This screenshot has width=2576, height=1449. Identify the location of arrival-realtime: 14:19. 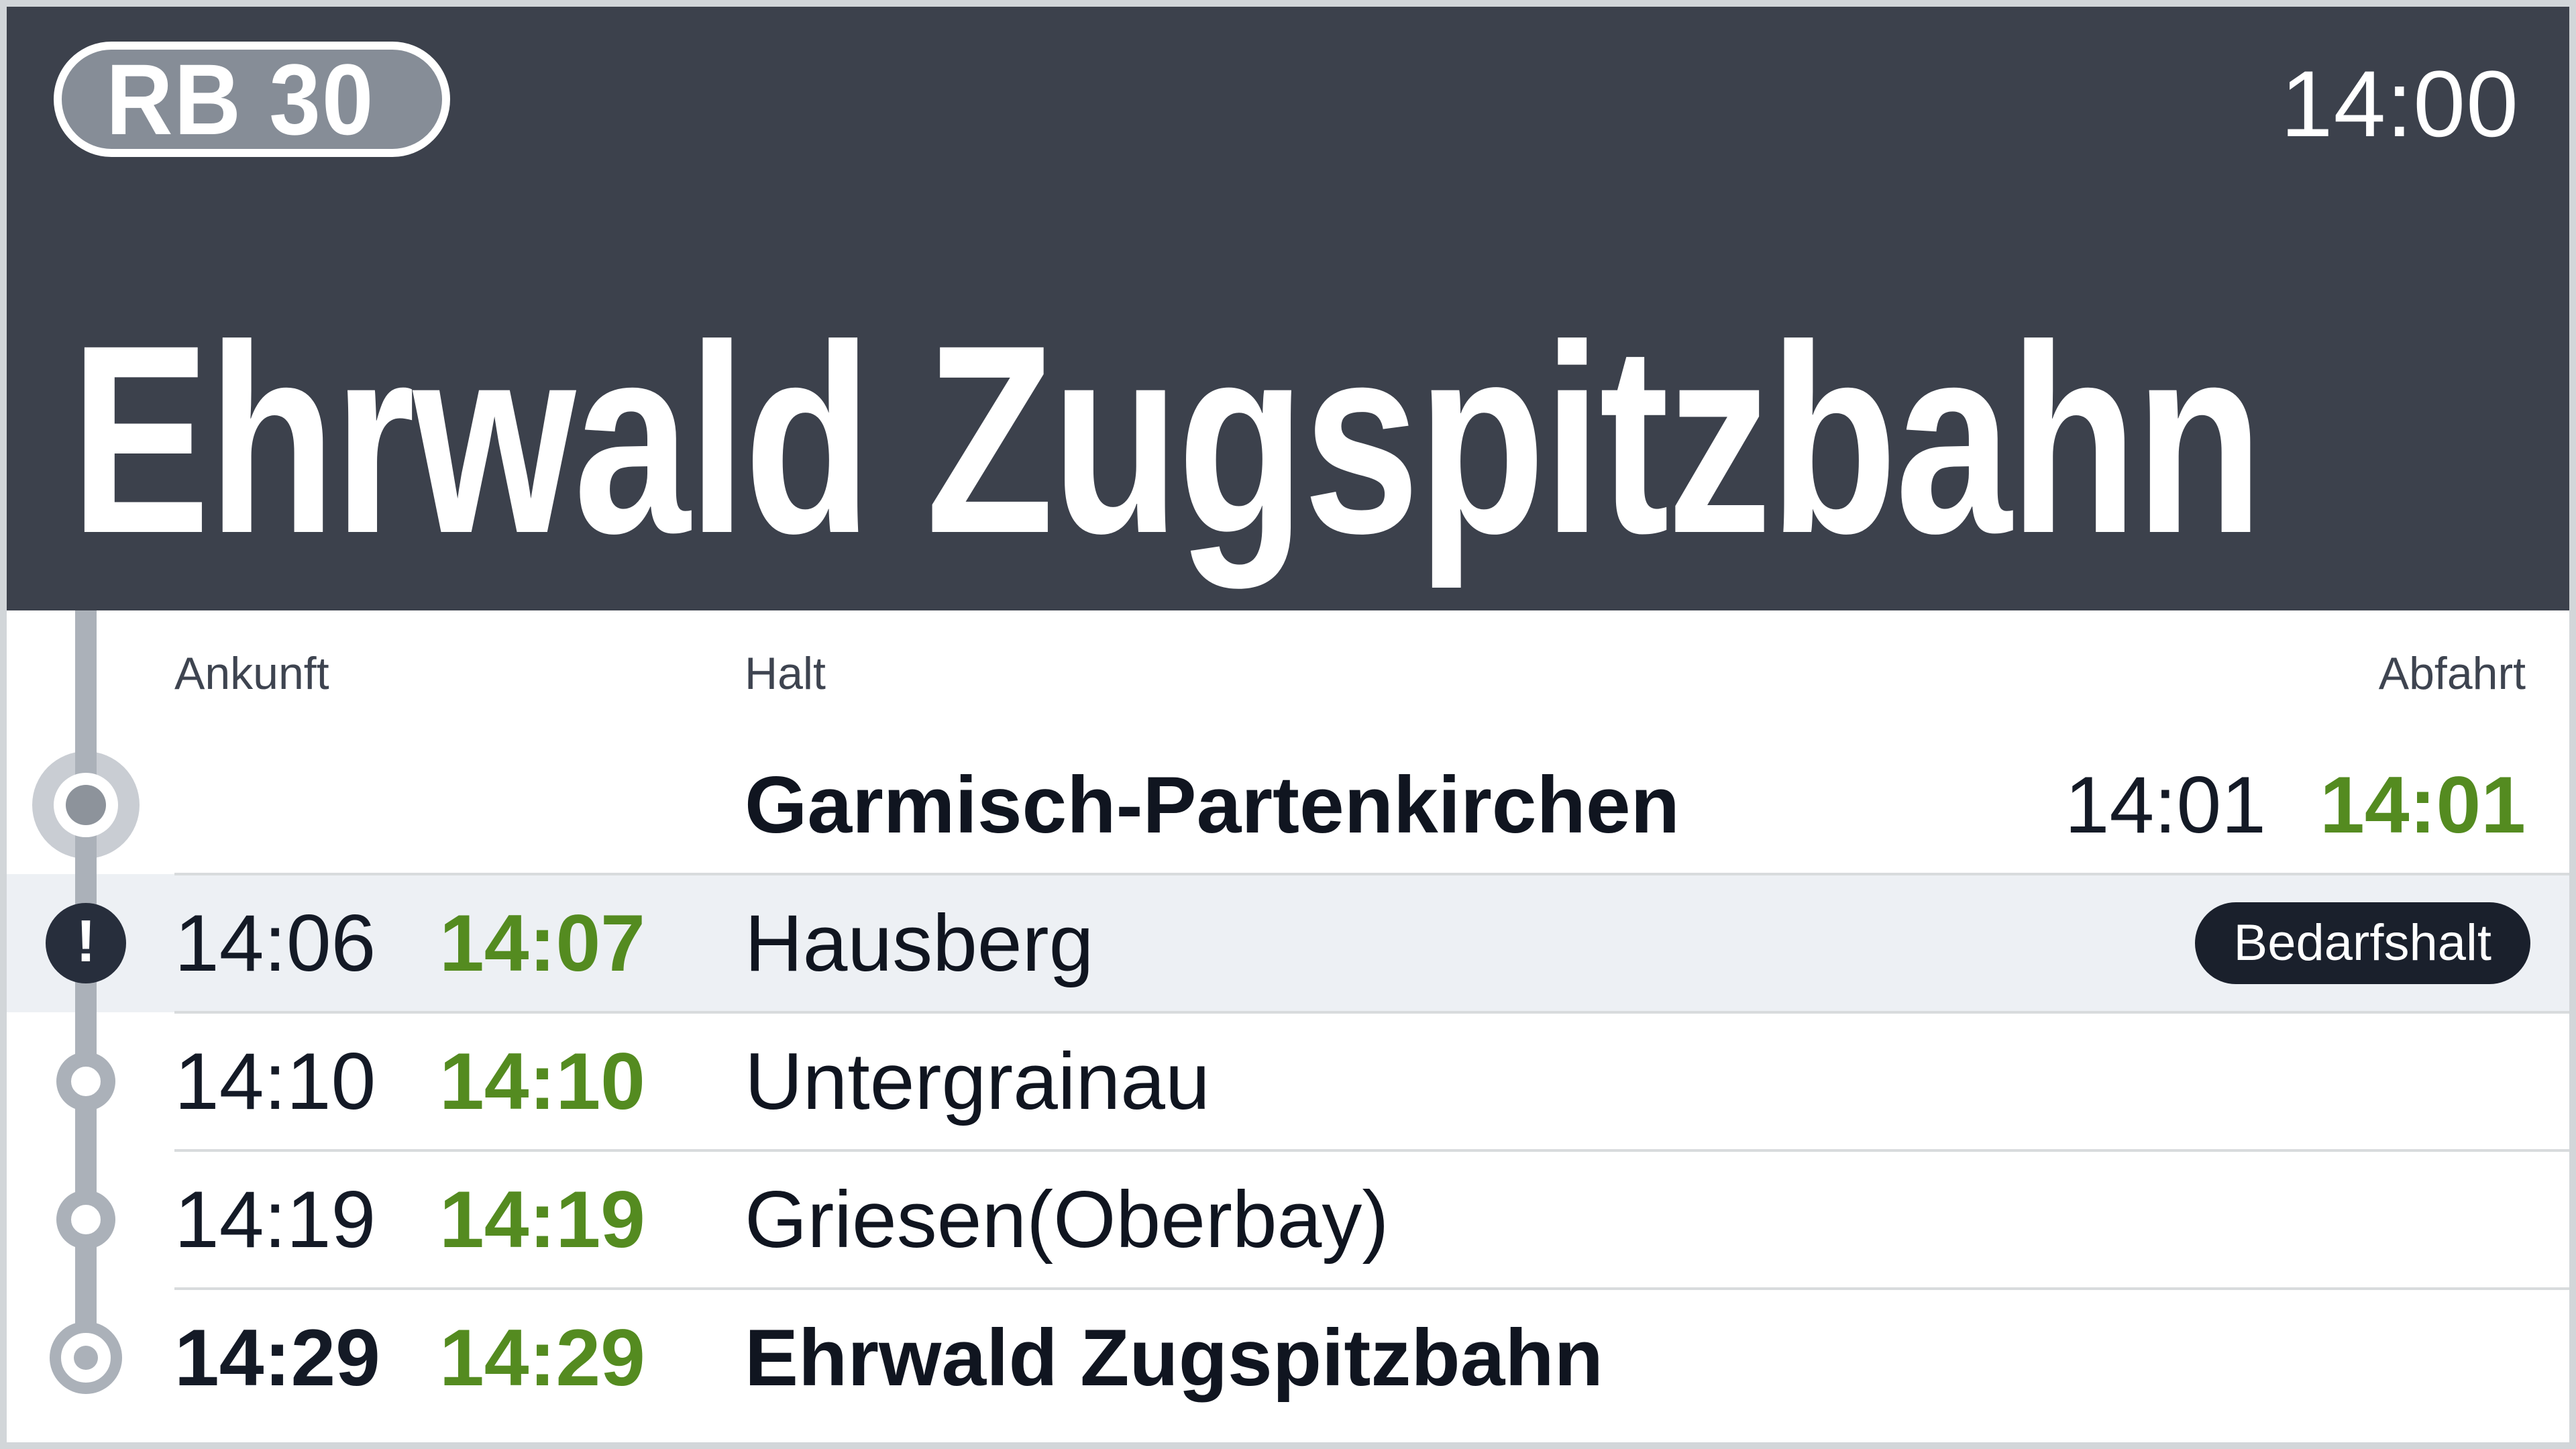
(542, 1220).